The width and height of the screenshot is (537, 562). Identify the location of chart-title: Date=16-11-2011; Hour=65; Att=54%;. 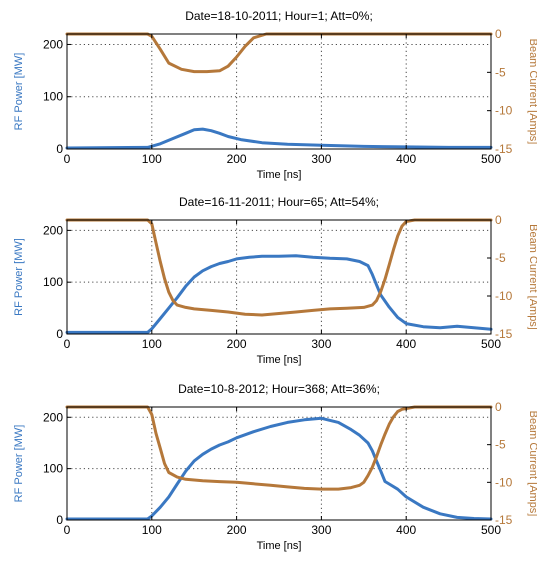
(279, 202).